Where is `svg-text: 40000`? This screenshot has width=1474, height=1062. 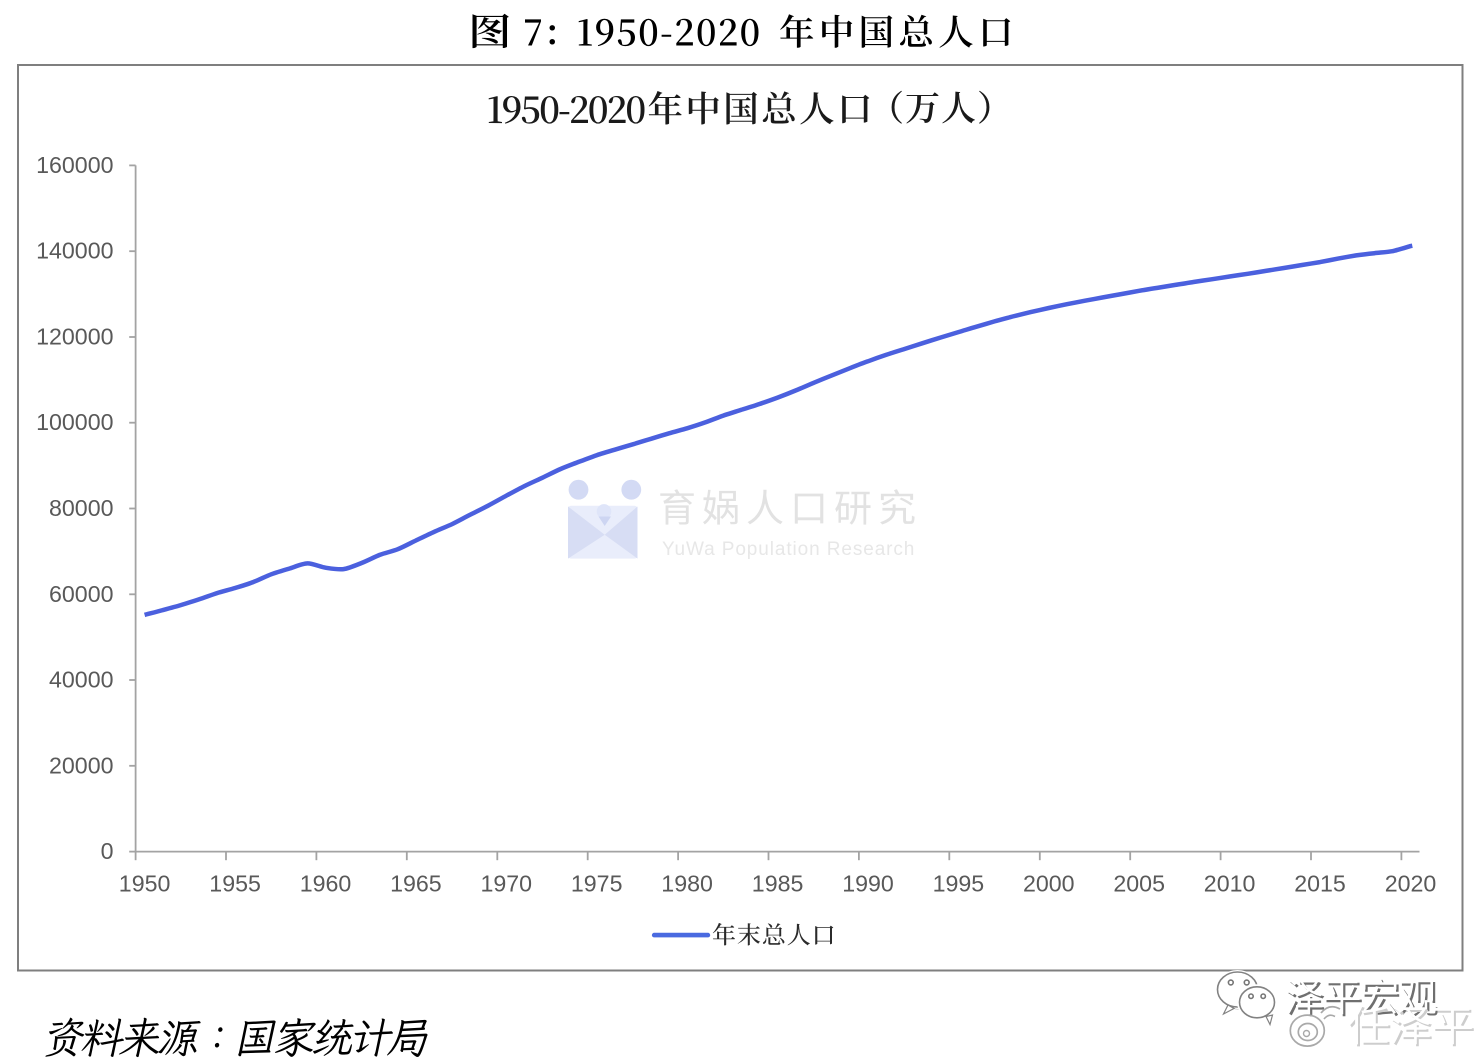 svg-text: 40000 is located at coordinates (81, 680).